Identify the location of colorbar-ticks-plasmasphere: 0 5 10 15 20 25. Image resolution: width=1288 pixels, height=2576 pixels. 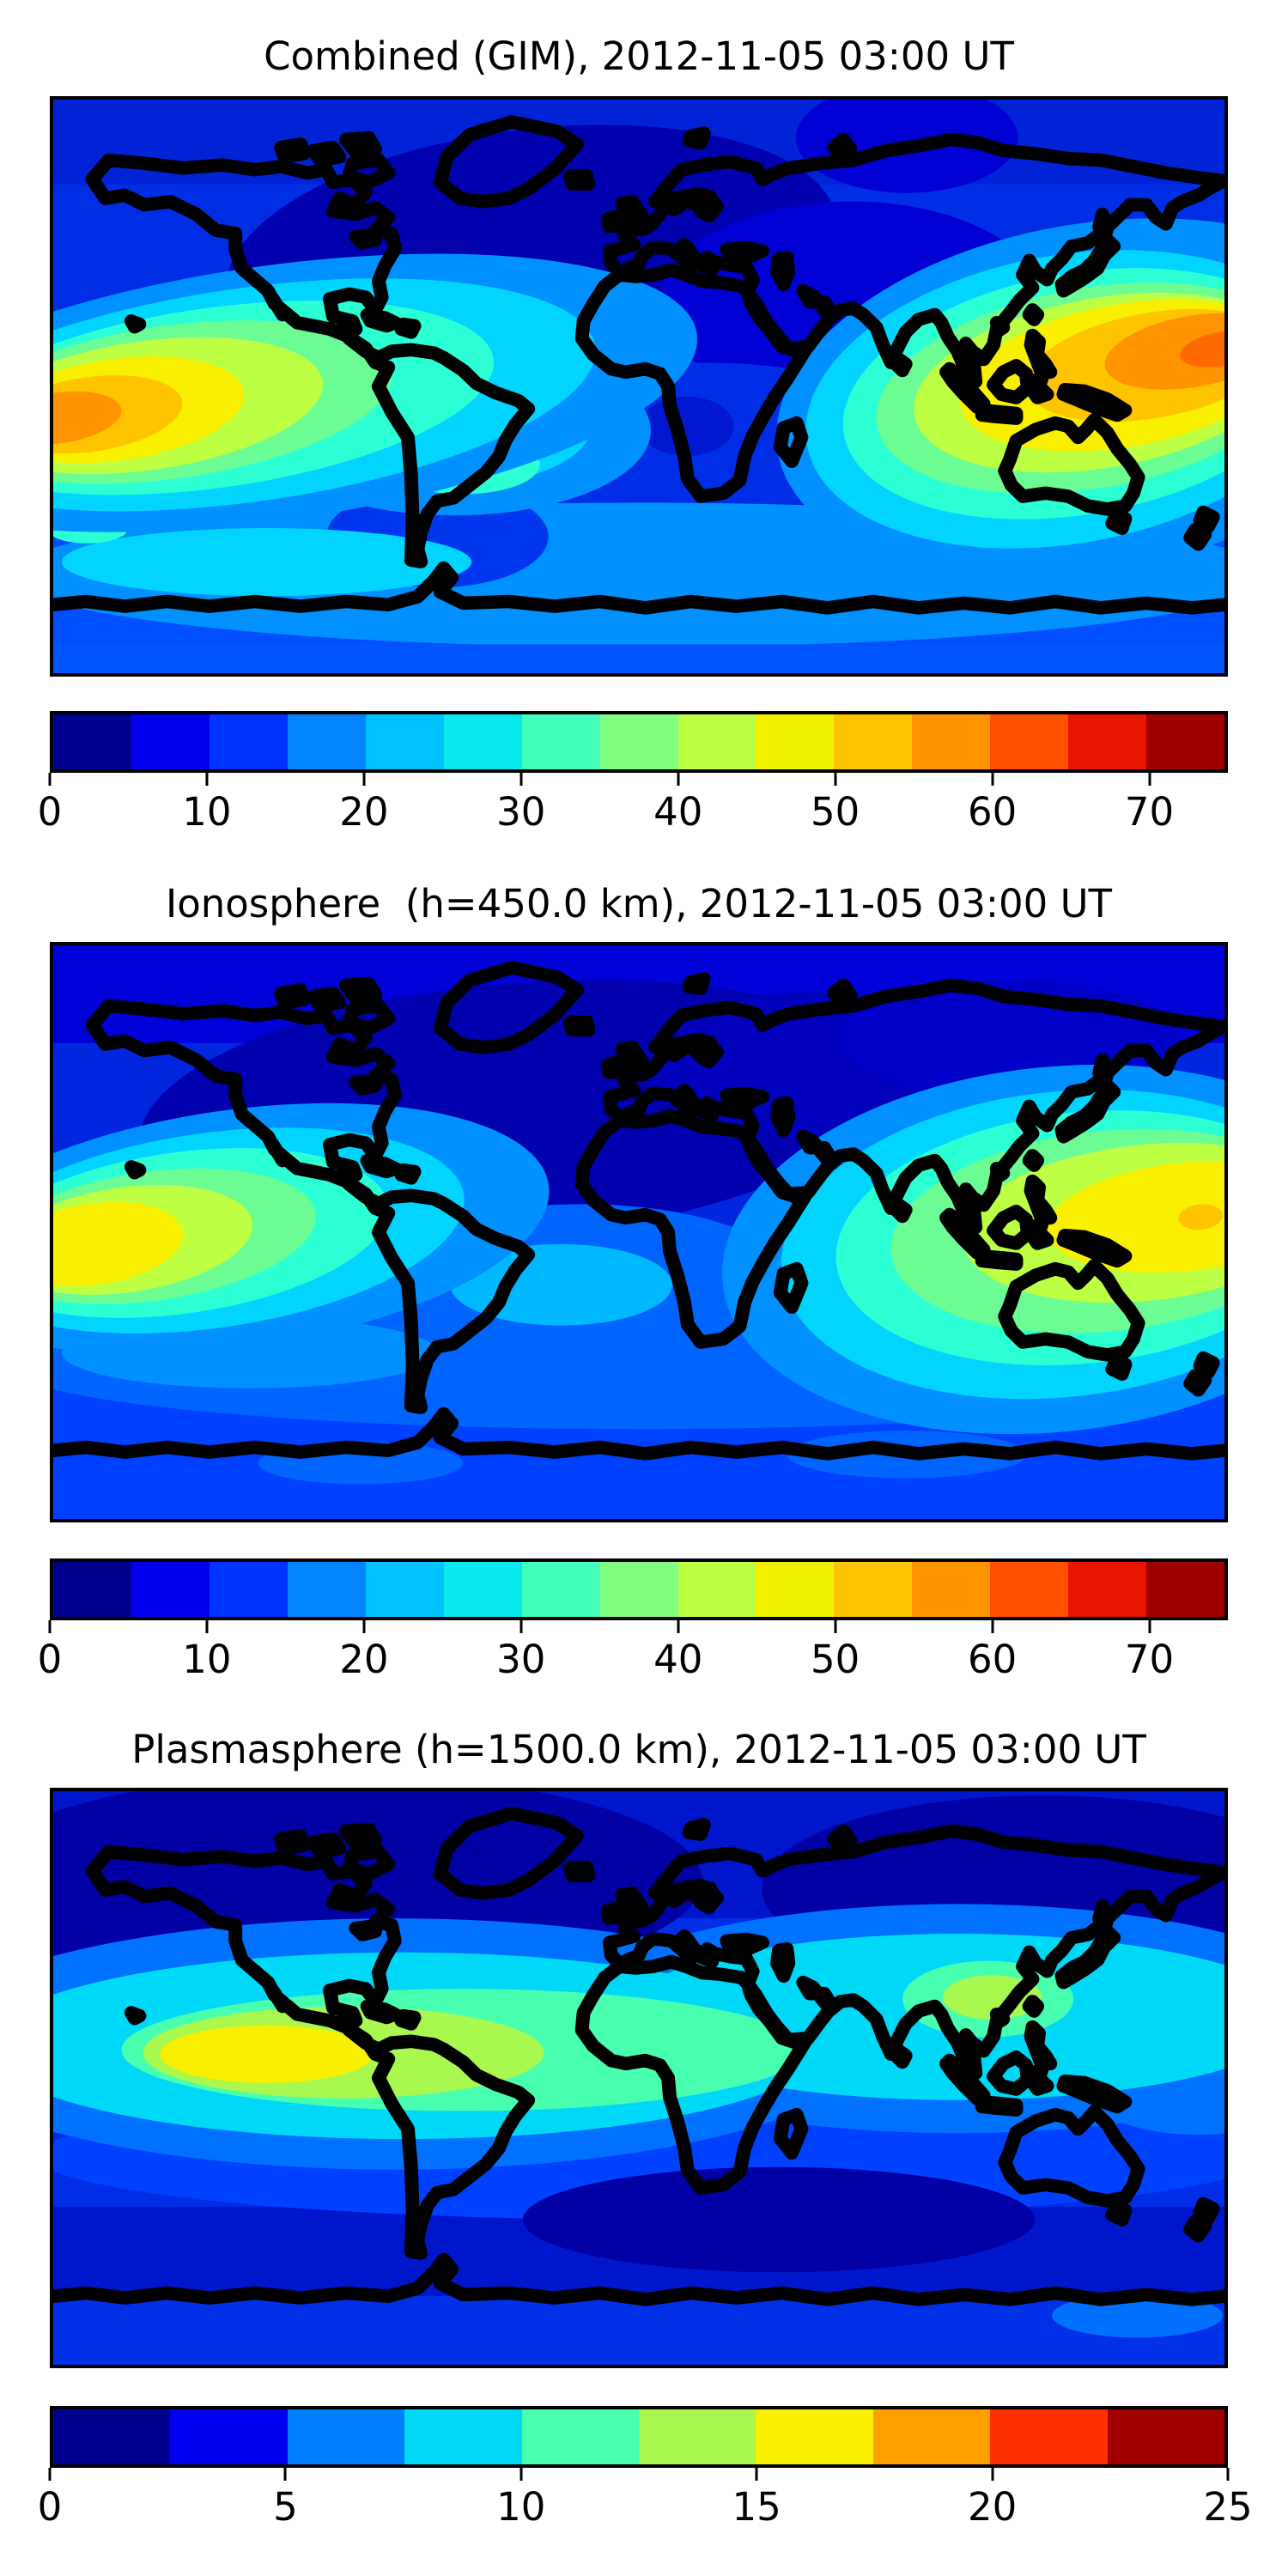
(645, 2502).